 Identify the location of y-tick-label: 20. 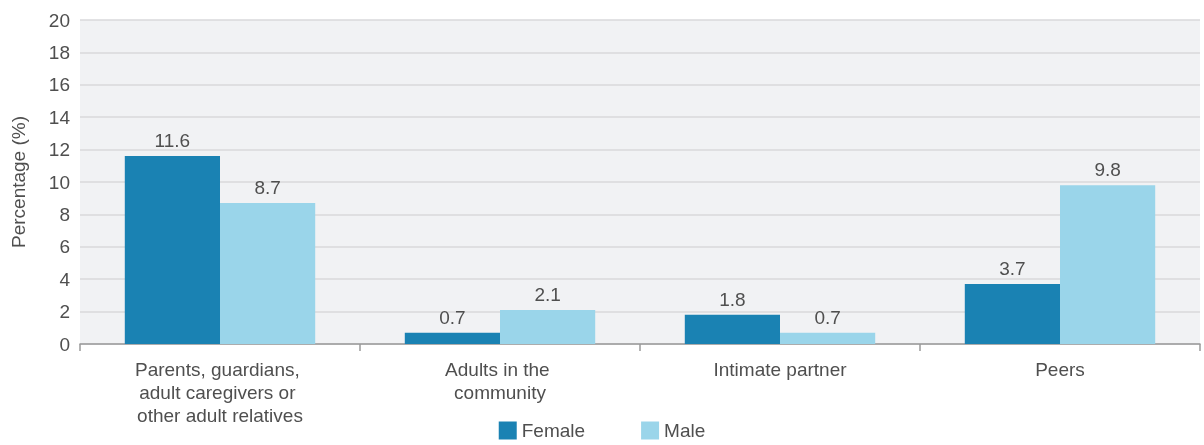
(59, 20).